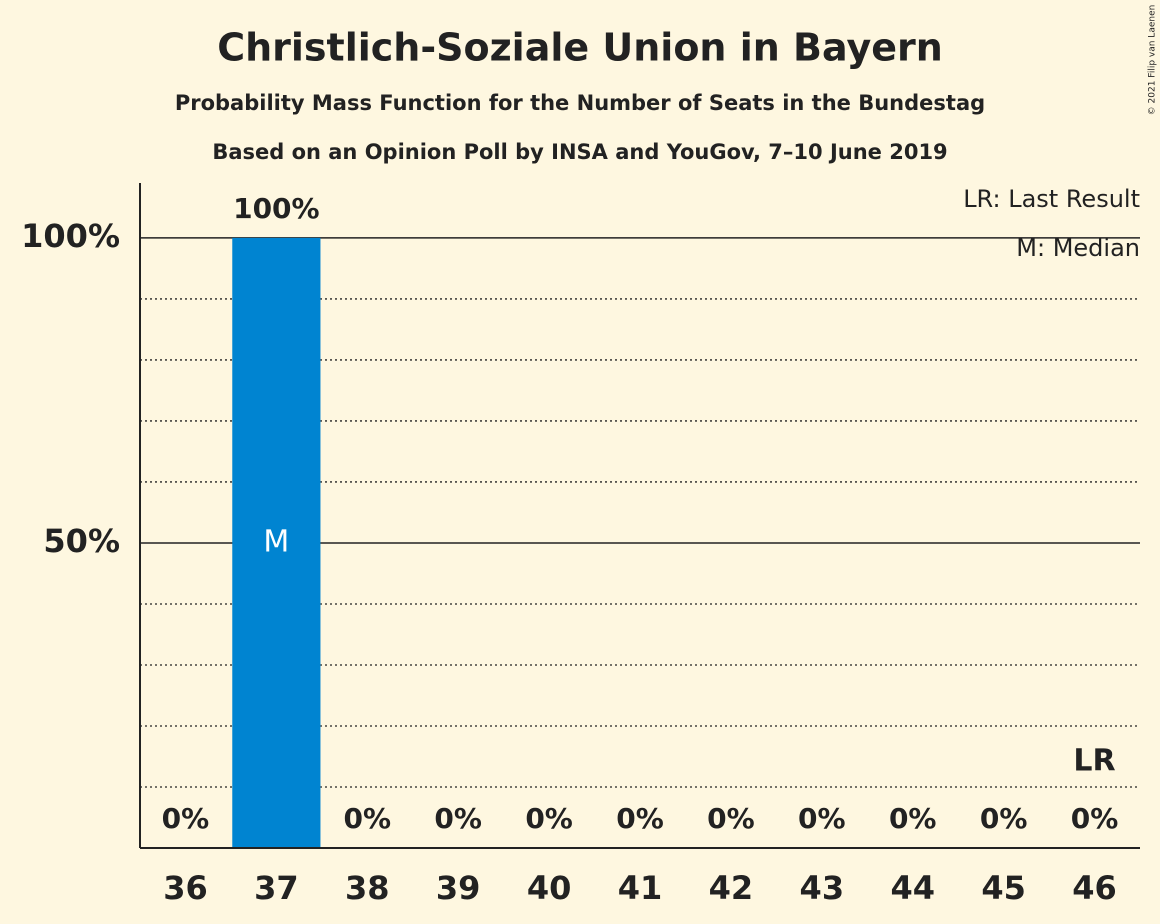 The image size is (1160, 924). Describe the element at coordinates (276, 888) in the screenshot. I see `x-tick-label: 37` at that location.